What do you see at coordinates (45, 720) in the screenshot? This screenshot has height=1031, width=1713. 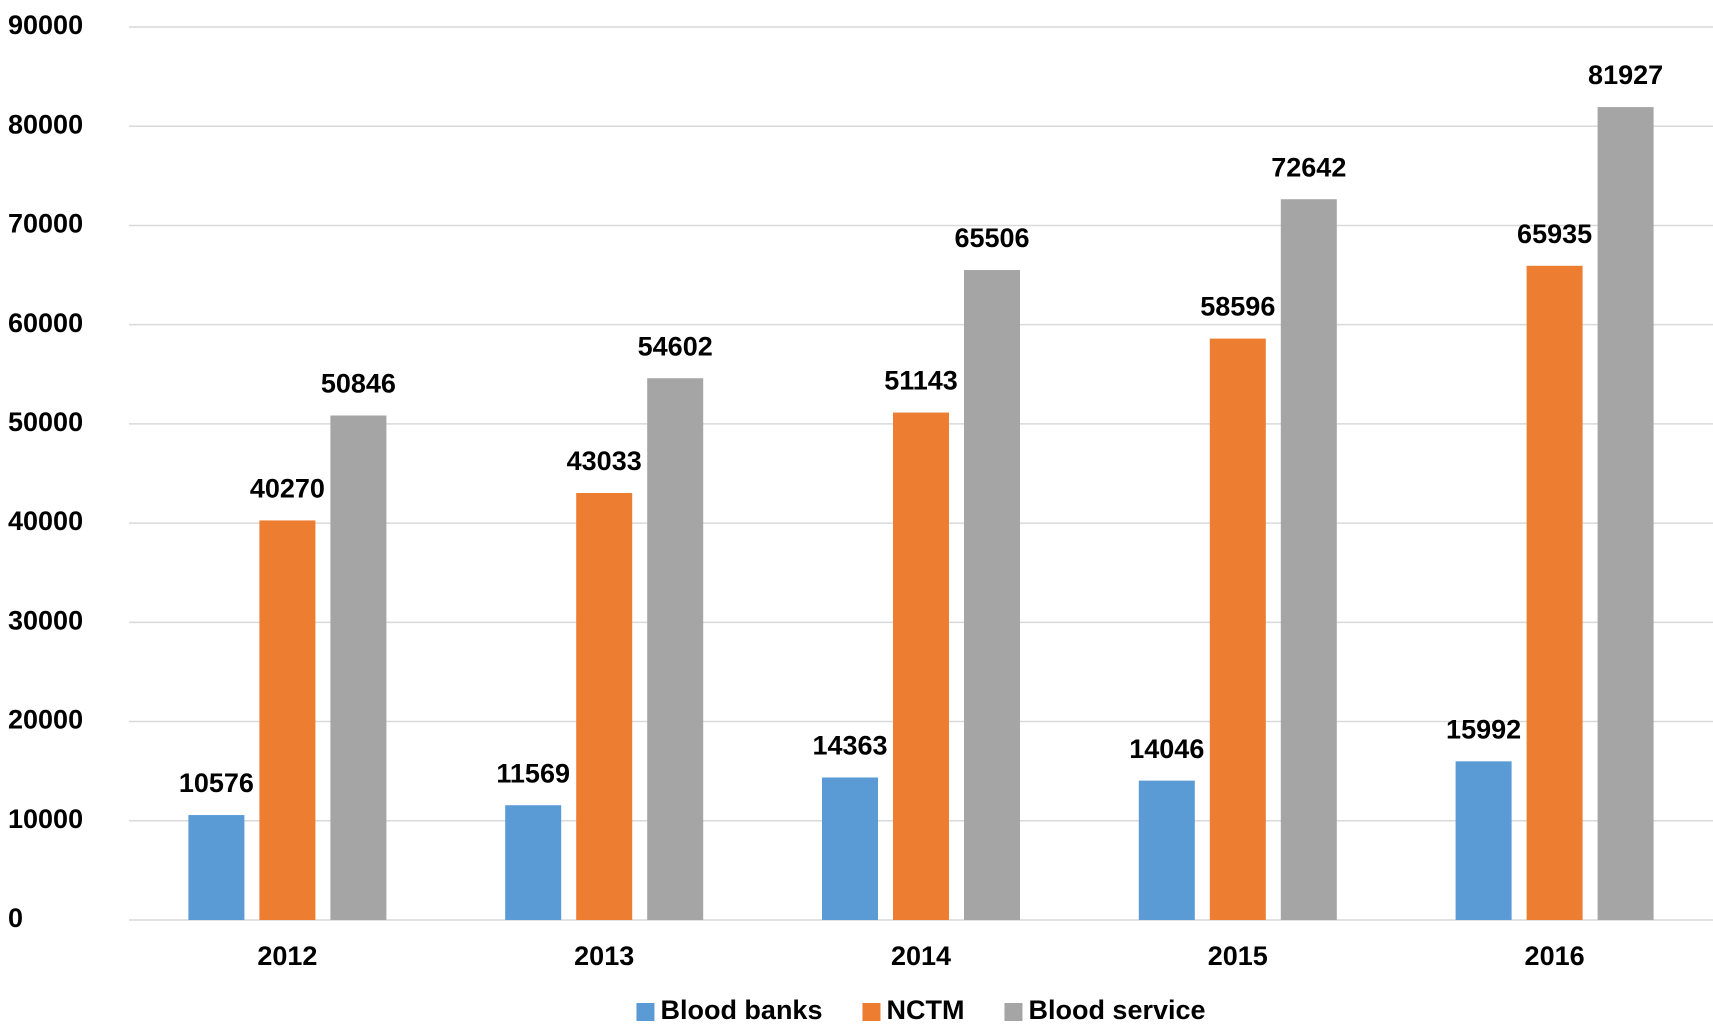 I see `y-tick-label: 20000` at bounding box center [45, 720].